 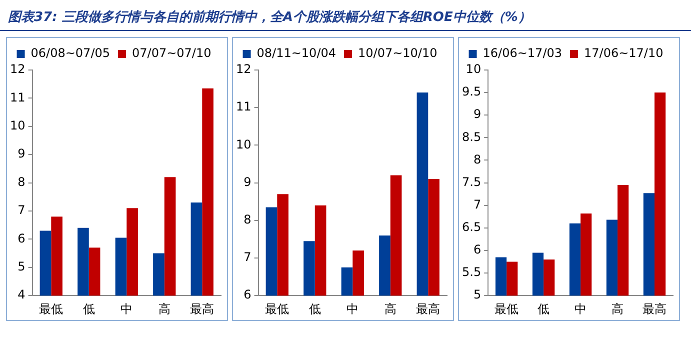 What do you see at coordinates (172, 53) in the screenshot?
I see `legend-label: 07/07~07/10` at bounding box center [172, 53].